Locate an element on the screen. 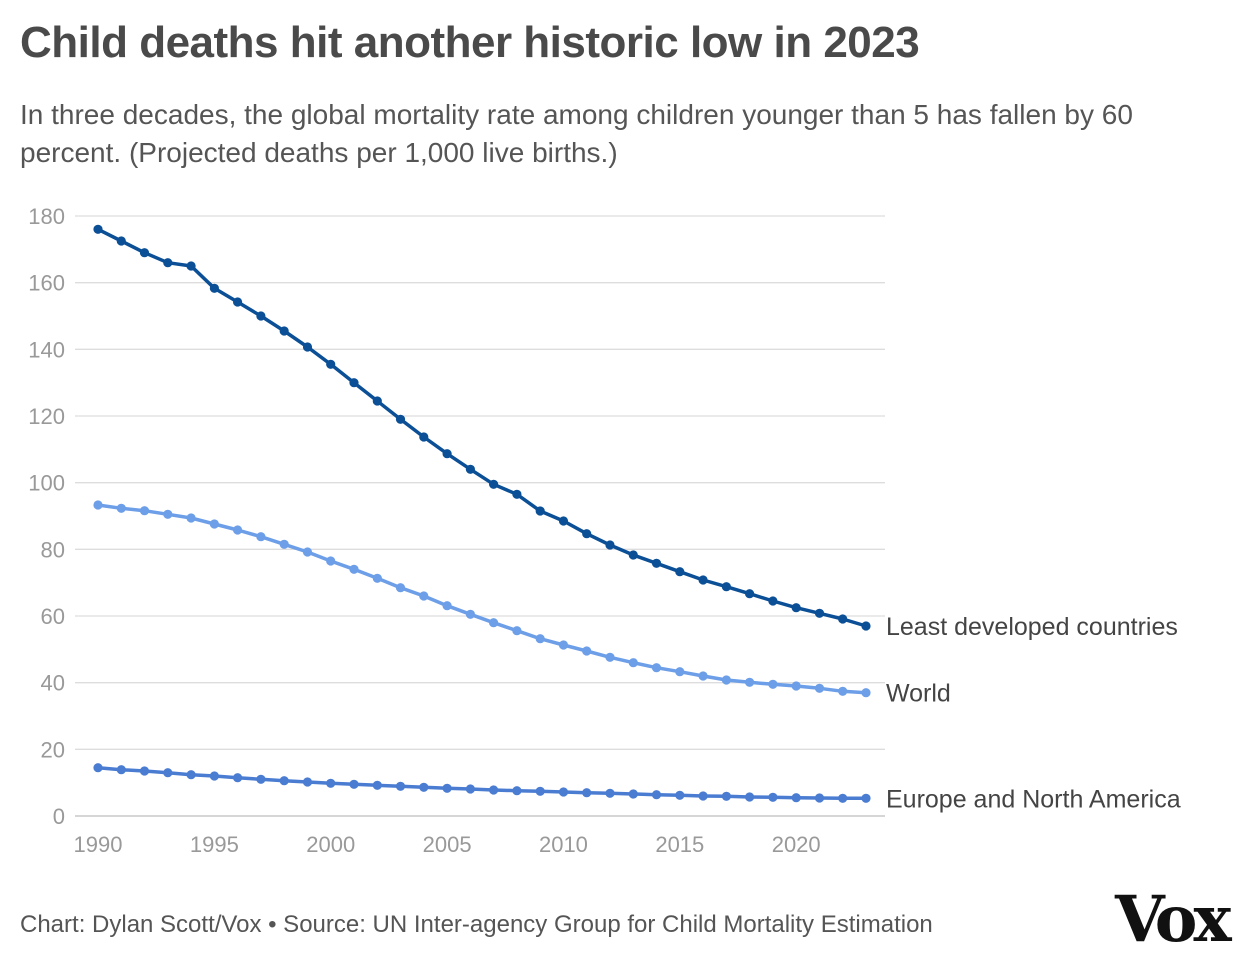  data-point-europe-and-north-america-2017 is located at coordinates (726, 796).